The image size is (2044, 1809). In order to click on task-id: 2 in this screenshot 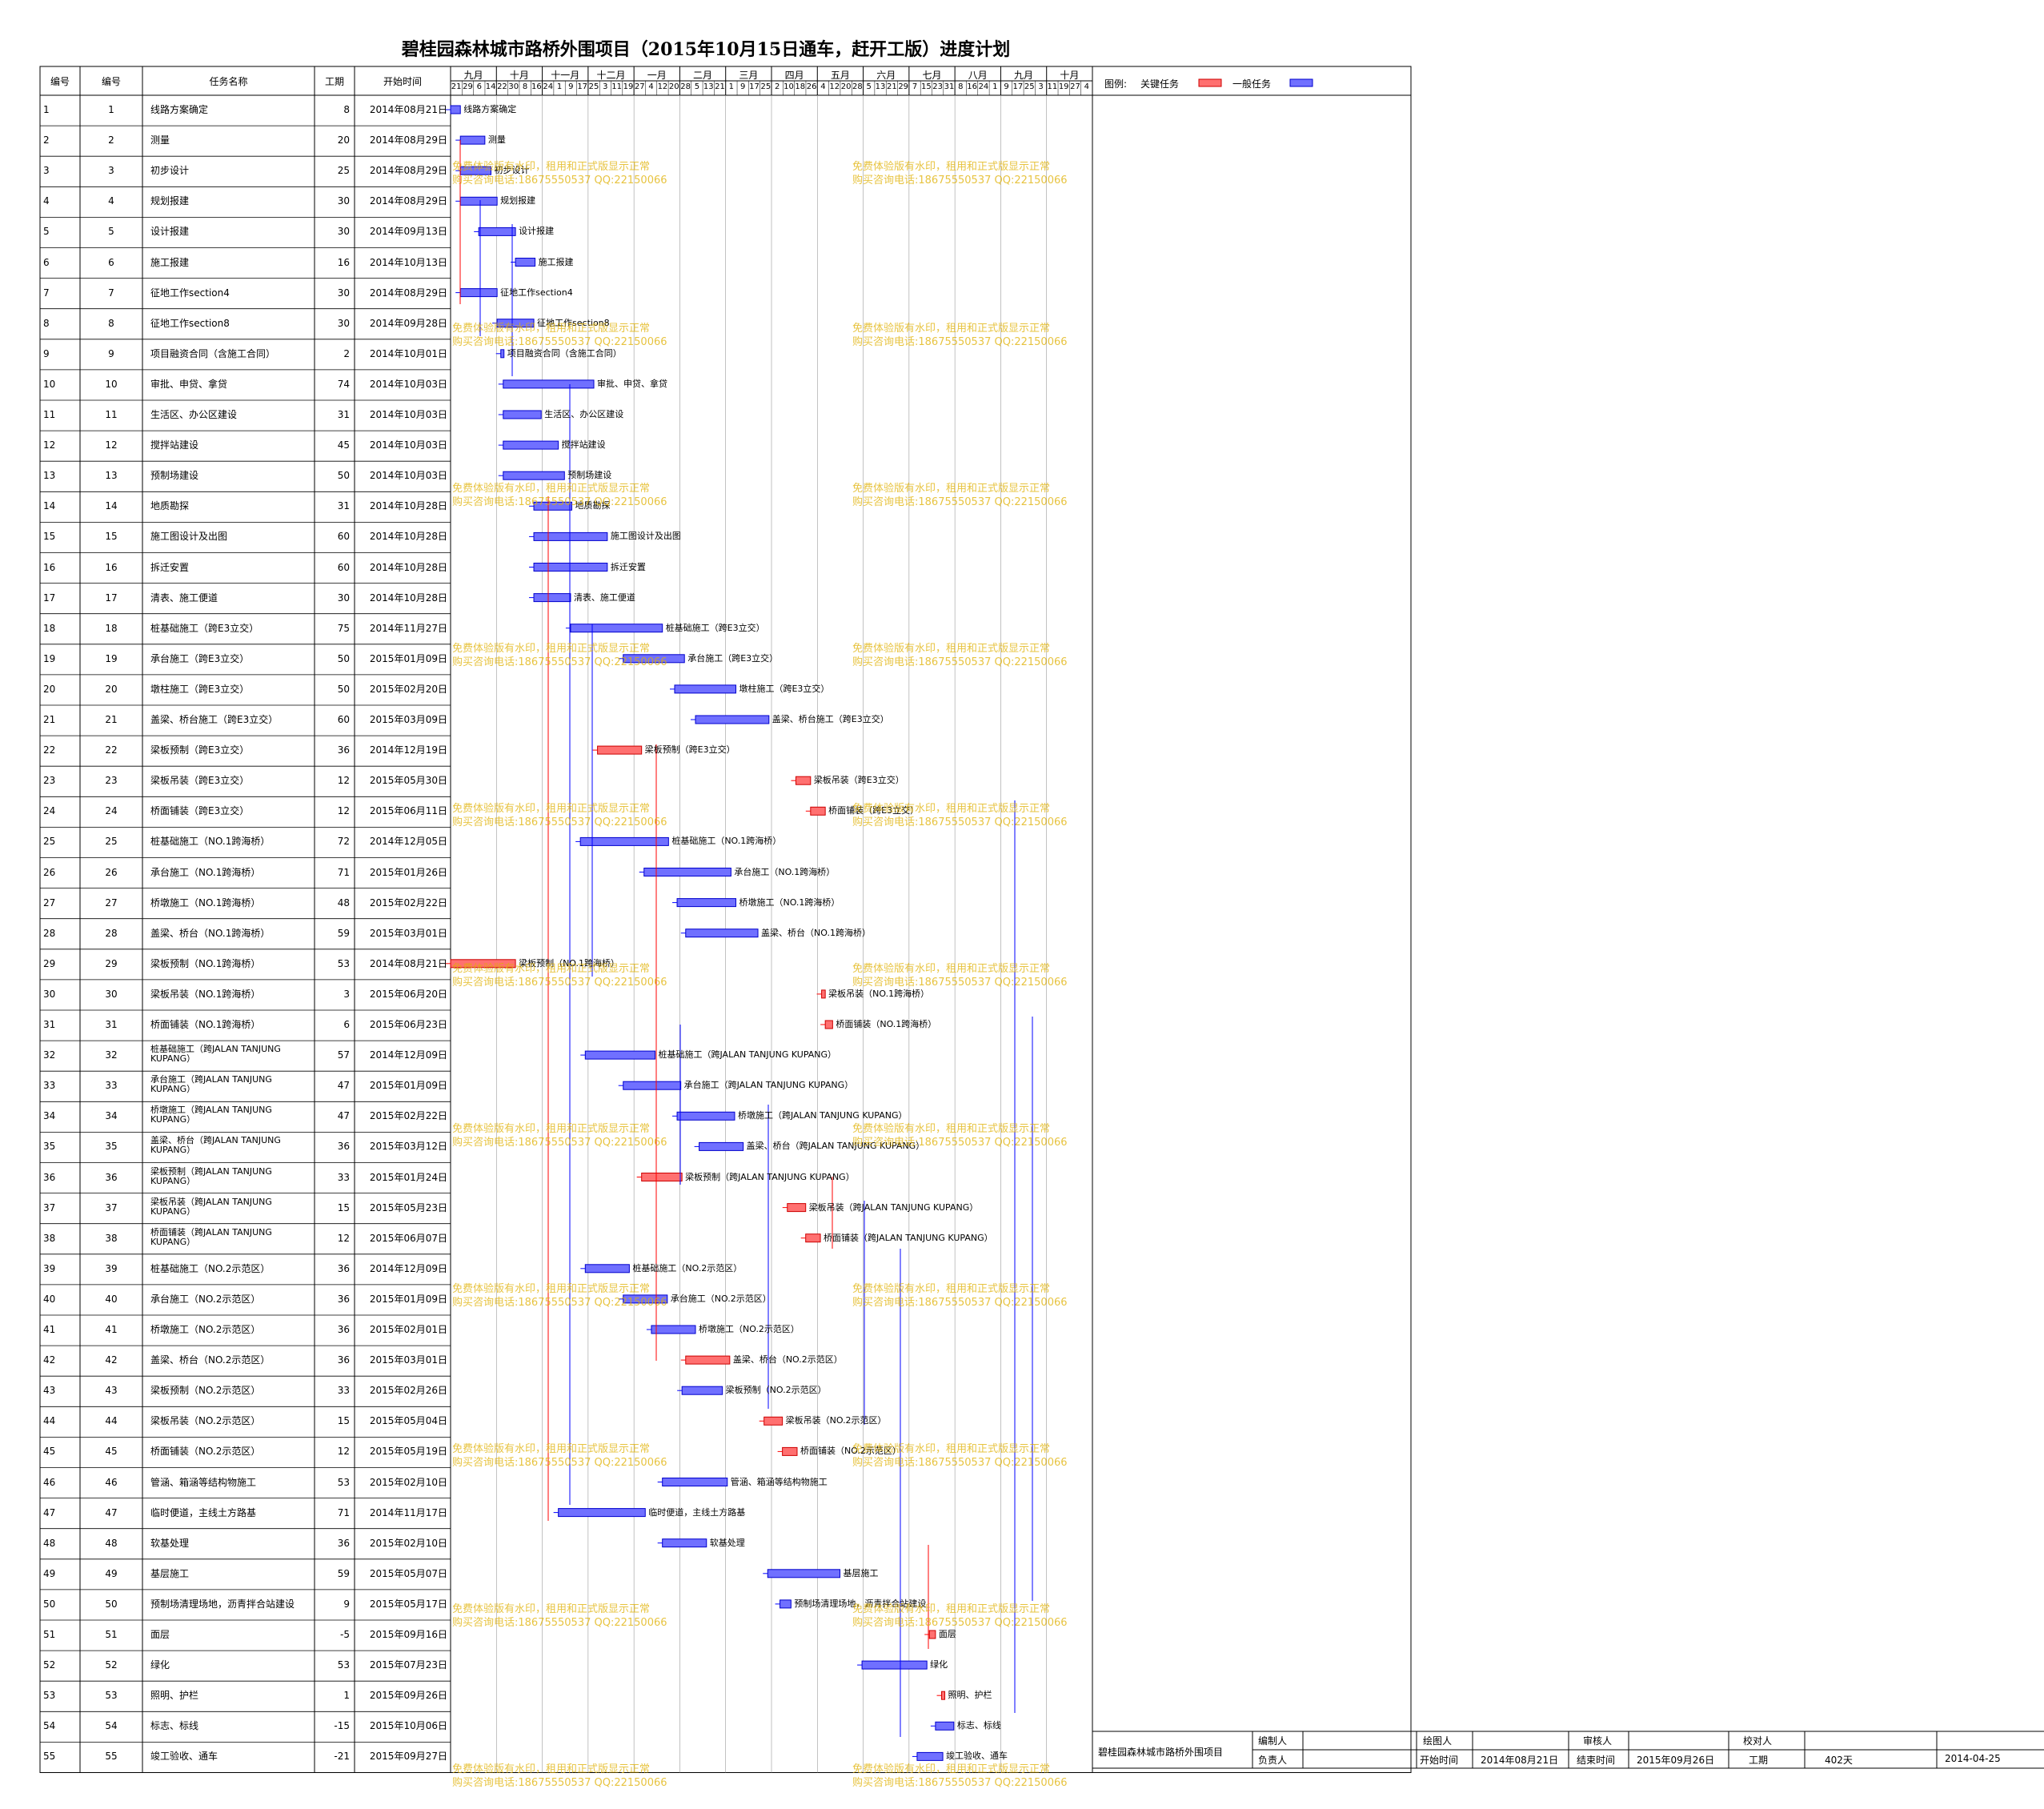, I will do `click(111, 140)`.